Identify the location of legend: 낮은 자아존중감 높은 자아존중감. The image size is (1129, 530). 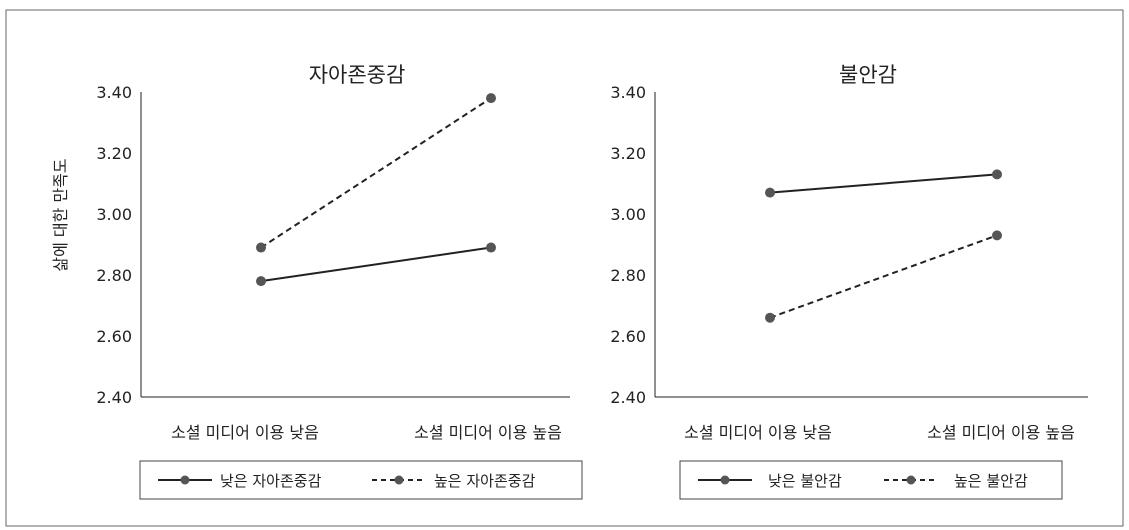
(361, 480).